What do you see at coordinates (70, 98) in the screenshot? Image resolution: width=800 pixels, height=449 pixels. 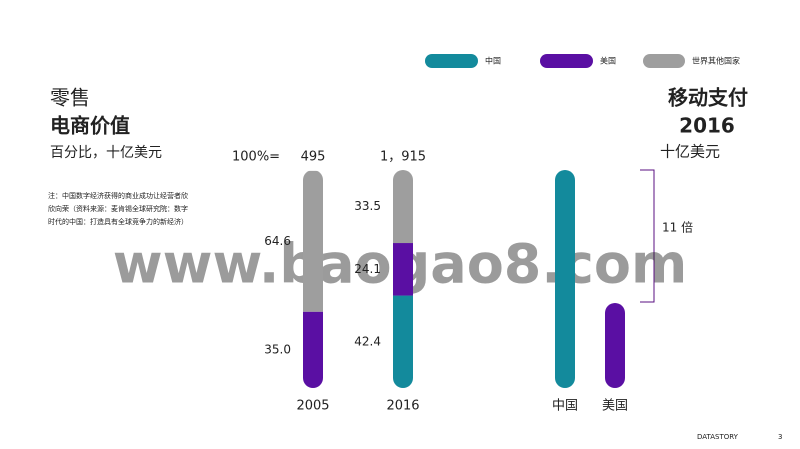 I see `left-title: 零售` at bounding box center [70, 98].